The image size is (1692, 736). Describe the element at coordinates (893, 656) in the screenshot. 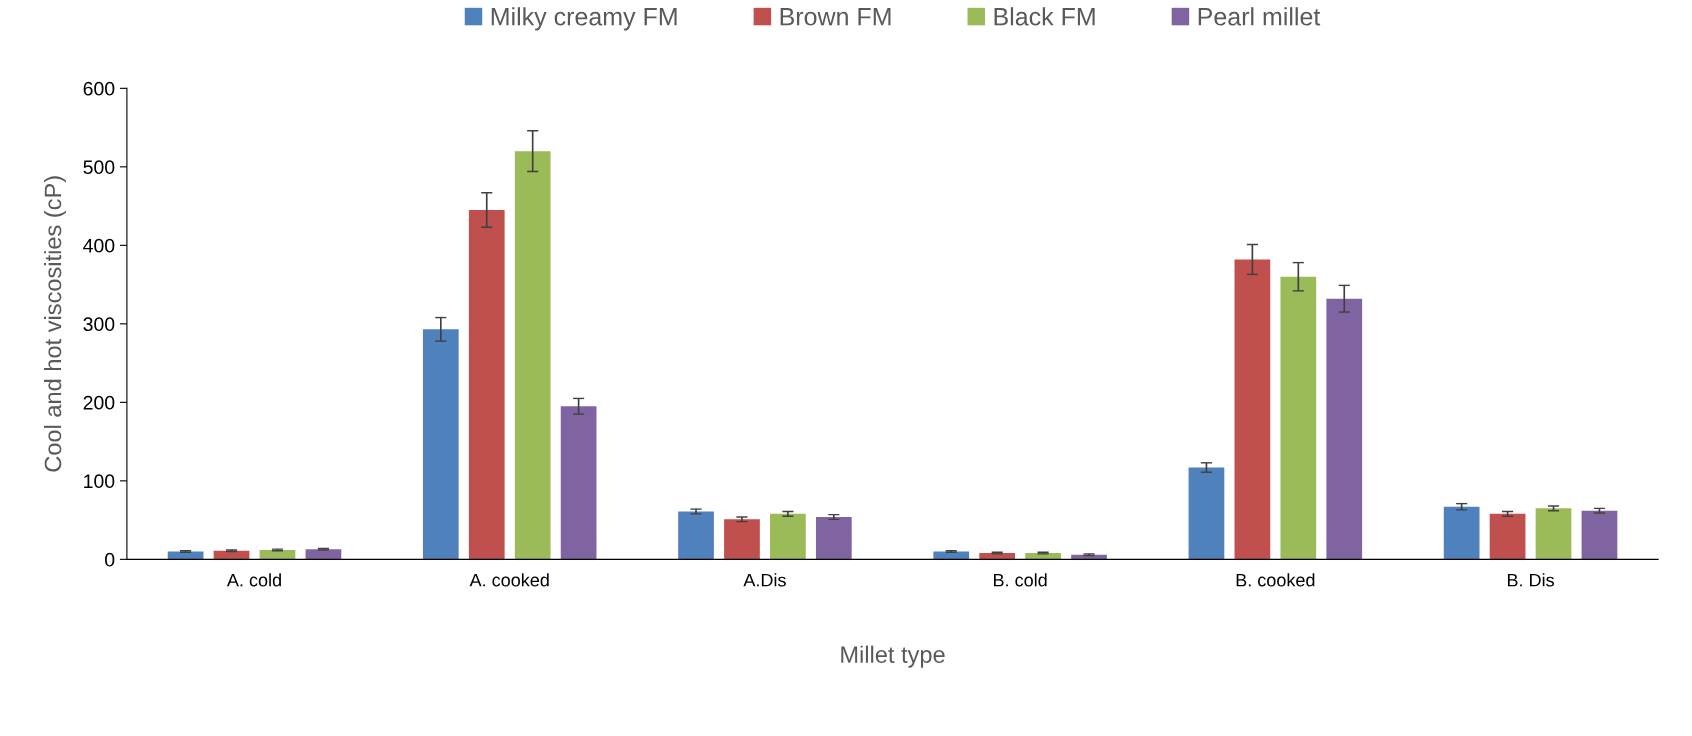

I see `x-axis-title: Millet type` at that location.